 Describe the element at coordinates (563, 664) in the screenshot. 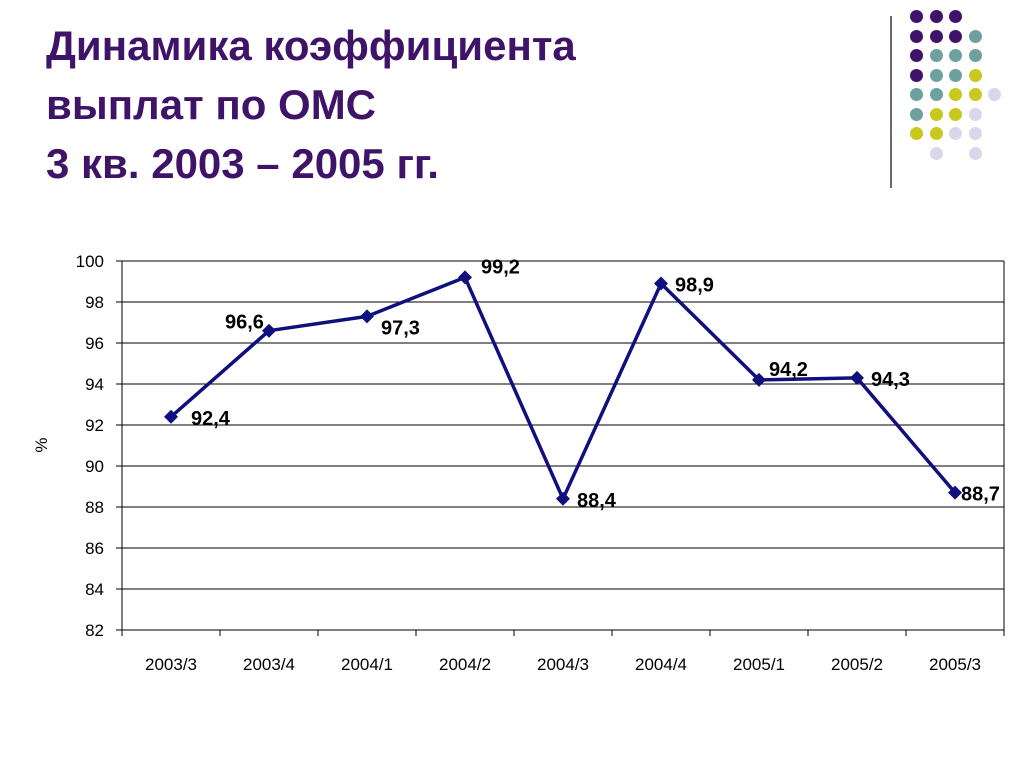

I see `x-tick-label: 2004/3` at that location.